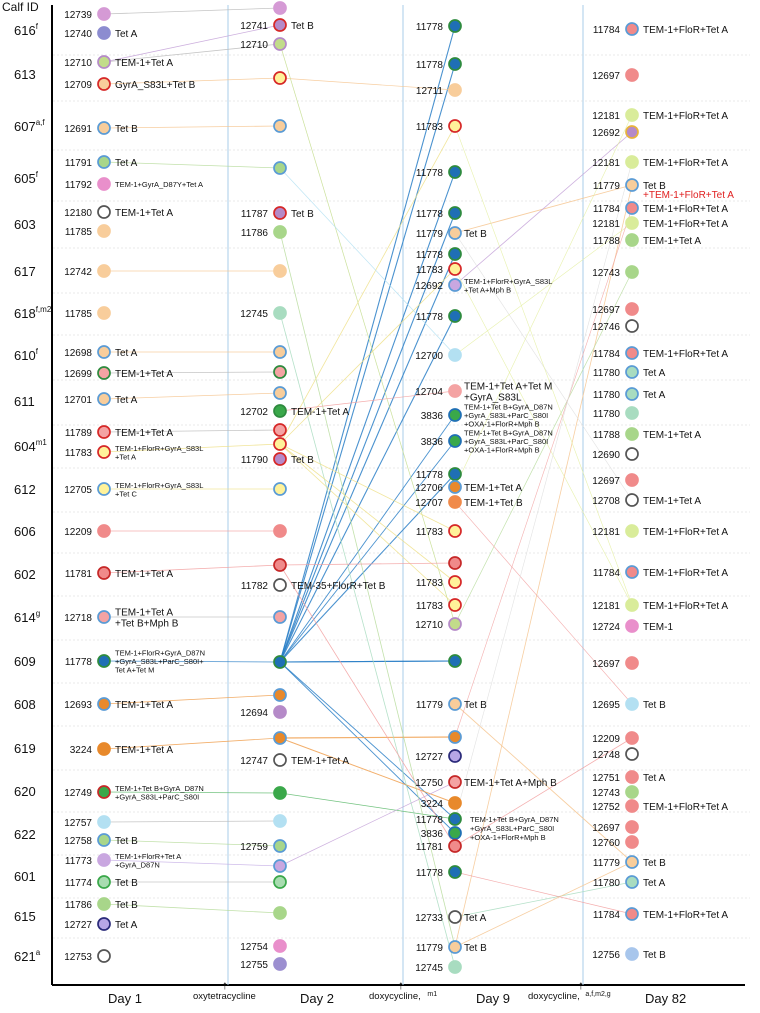 This screenshot has height=1013, width=760. Describe the element at coordinates (685, 209) in the screenshot. I see `gene-label: TEM-1+FloR+Tet A` at that location.